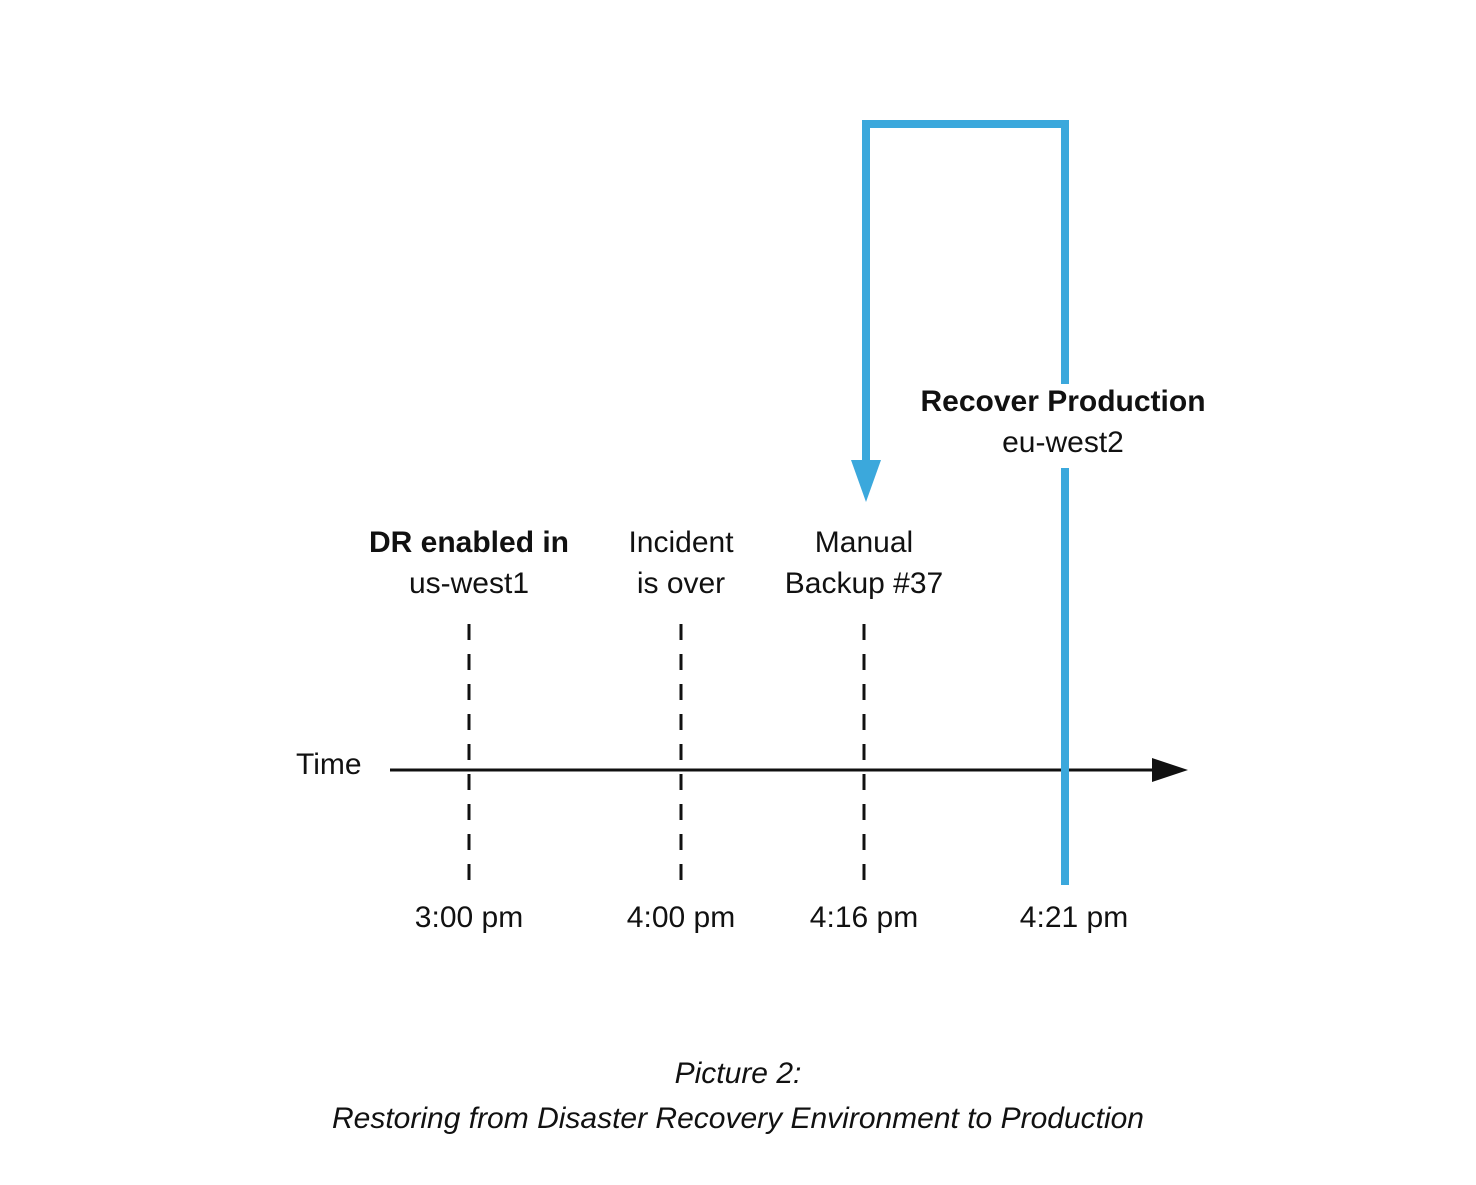  What do you see at coordinates (1074, 917) in the screenshot?
I see `time-label-421pm: 4:21 pm` at bounding box center [1074, 917].